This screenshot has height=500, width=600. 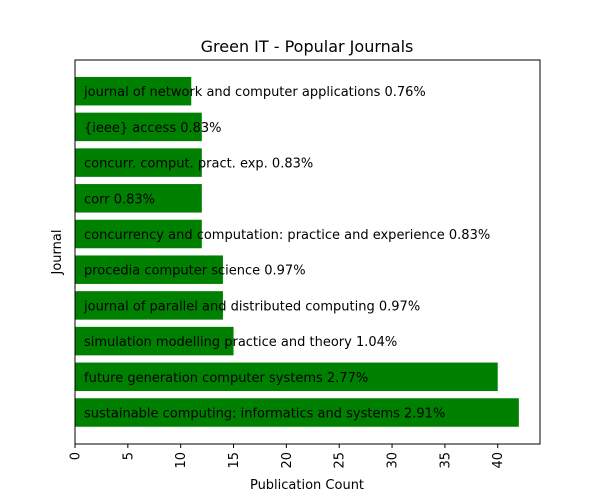 I want to click on x-tick-label: 5, so click(x=128, y=456).